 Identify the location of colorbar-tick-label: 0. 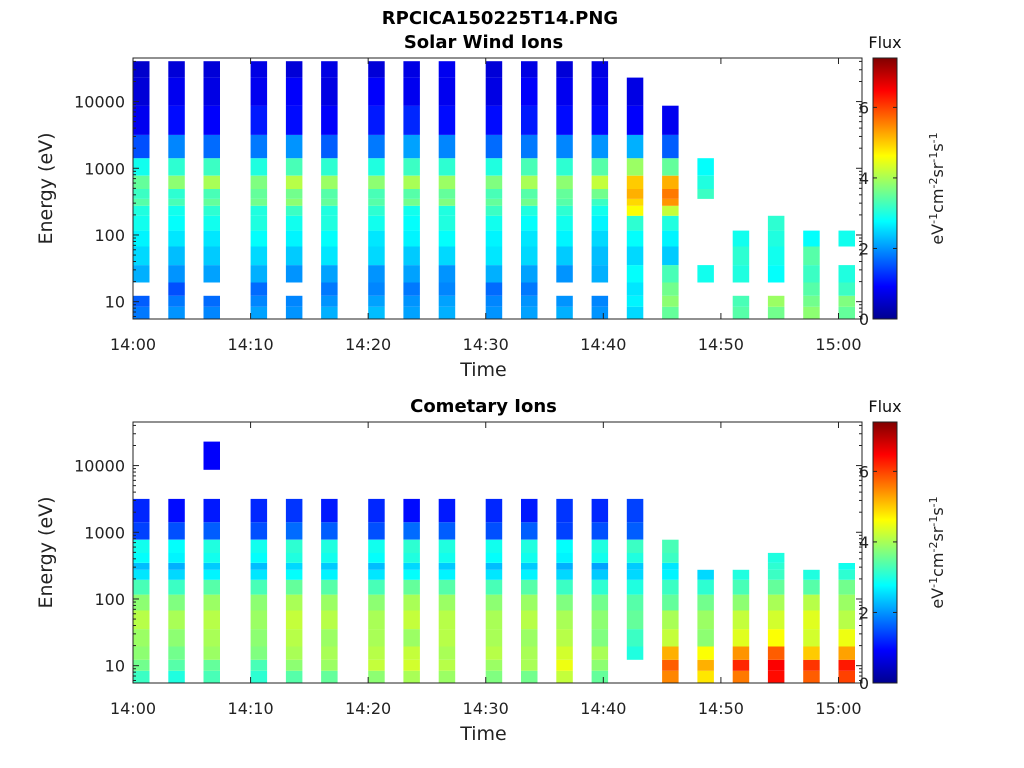
(864, 683).